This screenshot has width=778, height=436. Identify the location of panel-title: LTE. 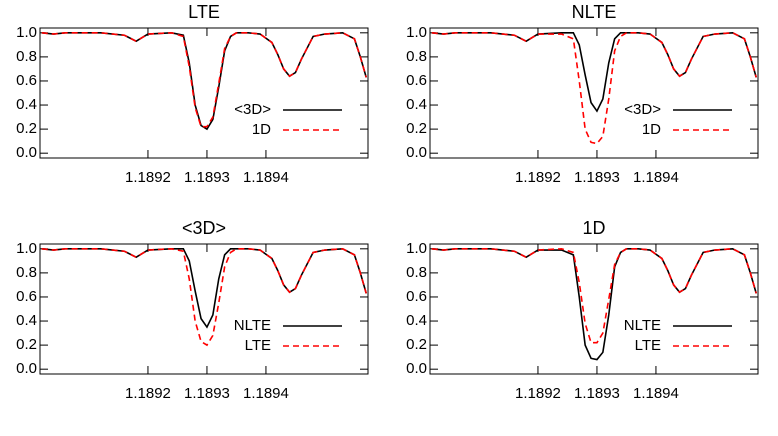
(204, 12).